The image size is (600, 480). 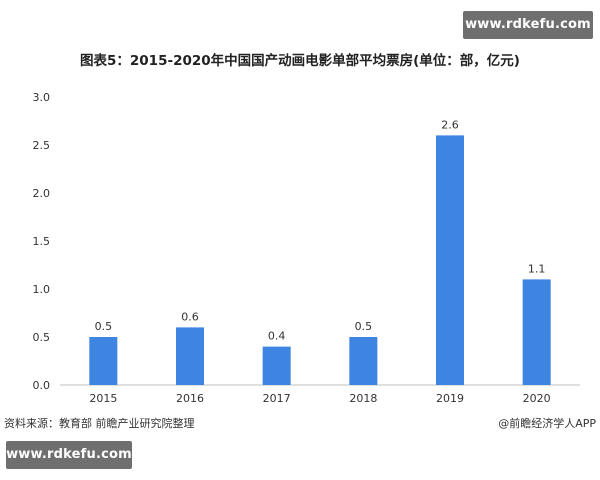 I want to click on y-tick-label: 2.0, so click(x=42, y=193).